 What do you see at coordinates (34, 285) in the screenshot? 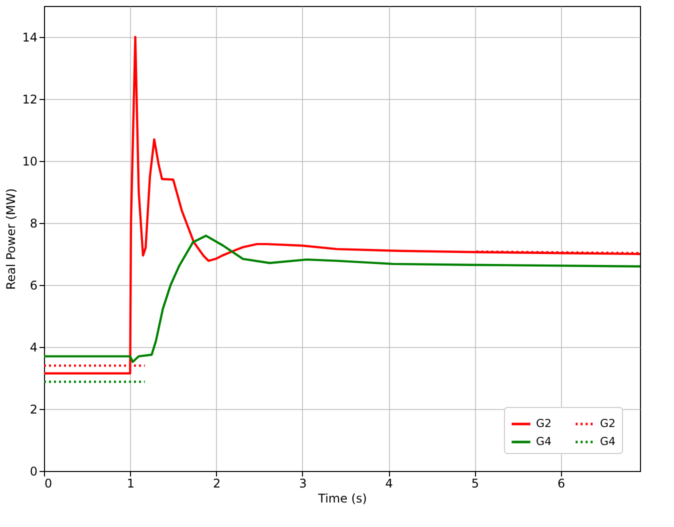
I see `y-tick-label: 6` at bounding box center [34, 285].